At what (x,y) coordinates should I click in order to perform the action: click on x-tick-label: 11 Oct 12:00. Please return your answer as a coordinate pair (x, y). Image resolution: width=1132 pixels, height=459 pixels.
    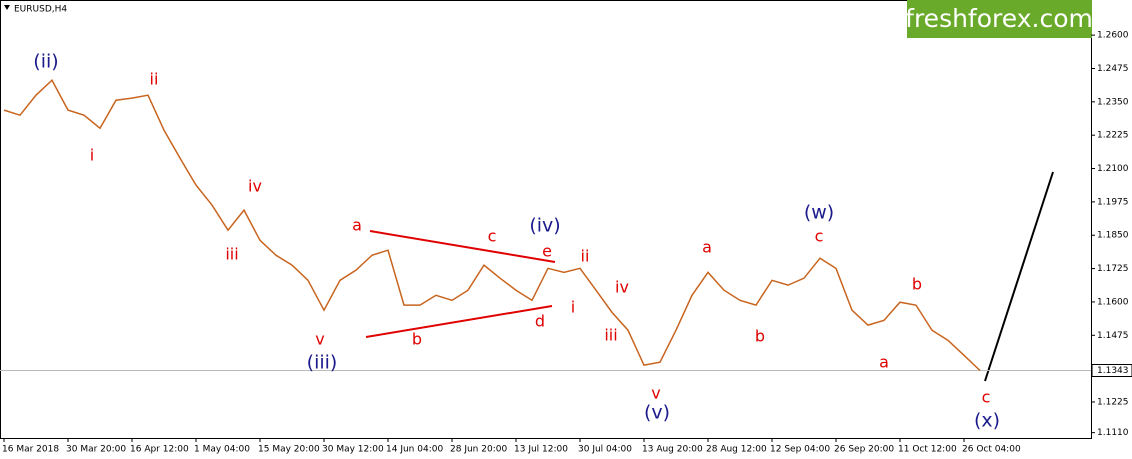
    Looking at the image, I should click on (927, 450).